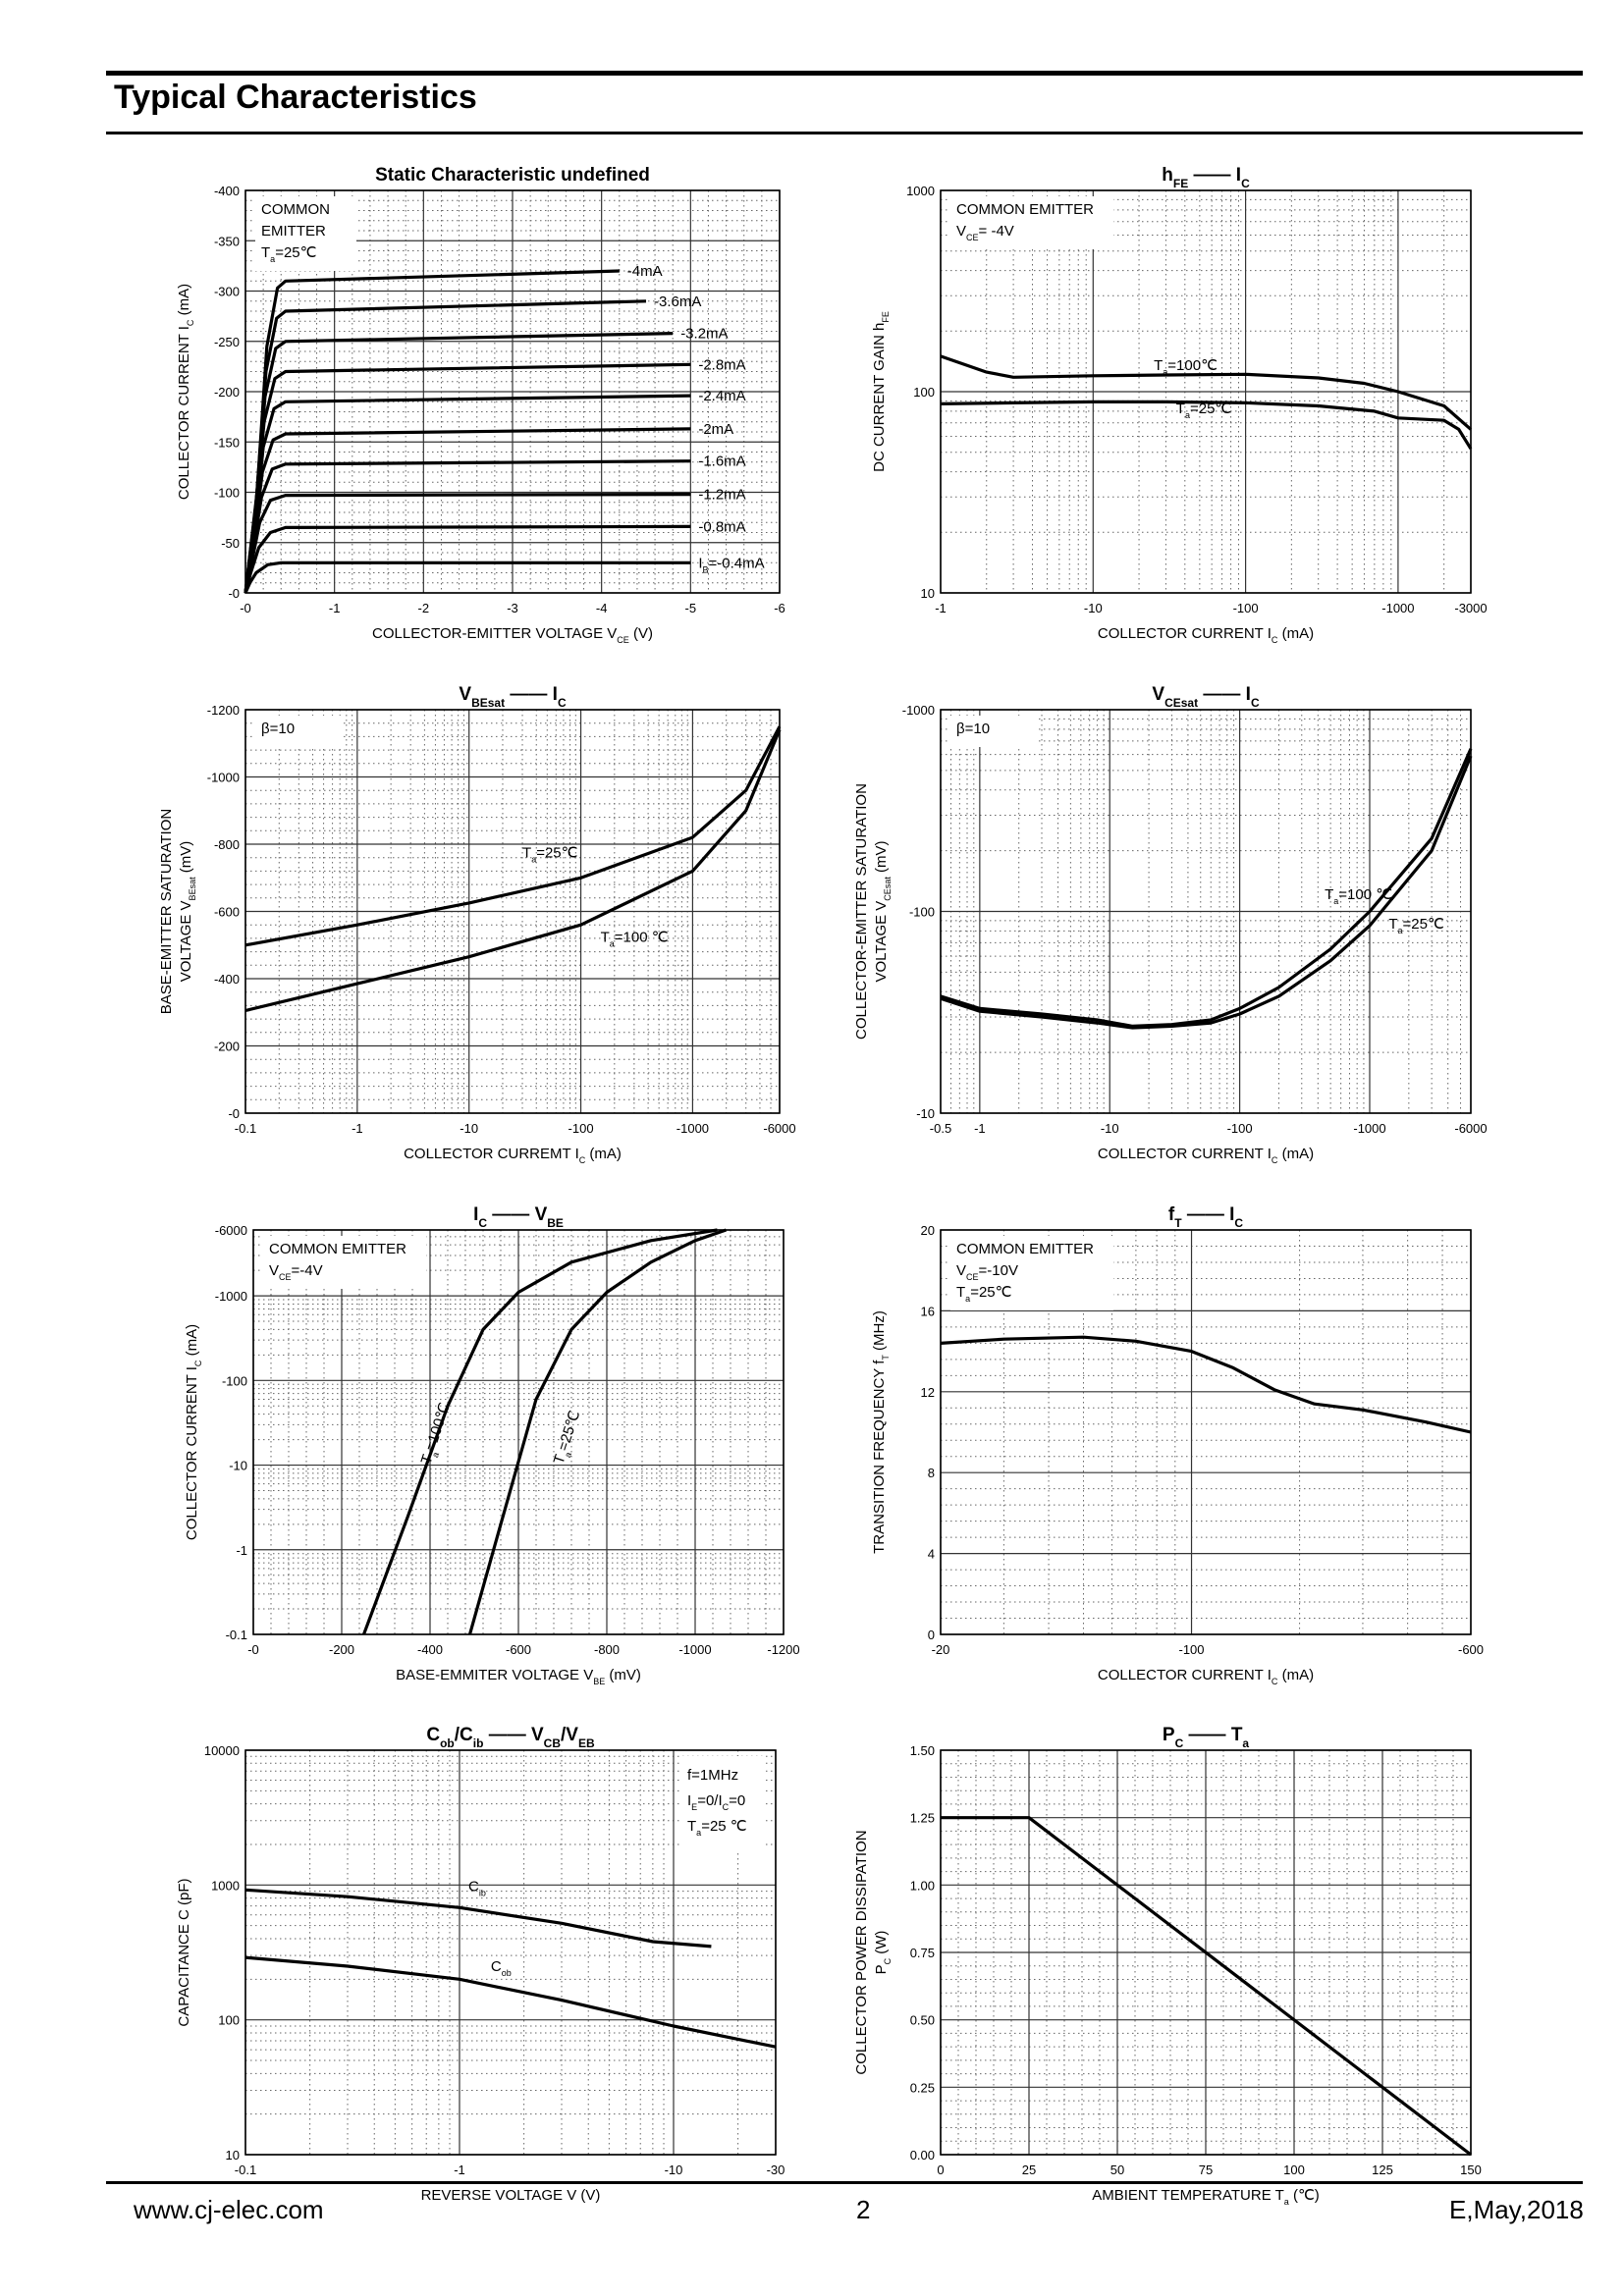 The image size is (1624, 2296). Describe the element at coordinates (922, 2020) in the screenshot. I see `y-tick-label: 0.50` at that location.